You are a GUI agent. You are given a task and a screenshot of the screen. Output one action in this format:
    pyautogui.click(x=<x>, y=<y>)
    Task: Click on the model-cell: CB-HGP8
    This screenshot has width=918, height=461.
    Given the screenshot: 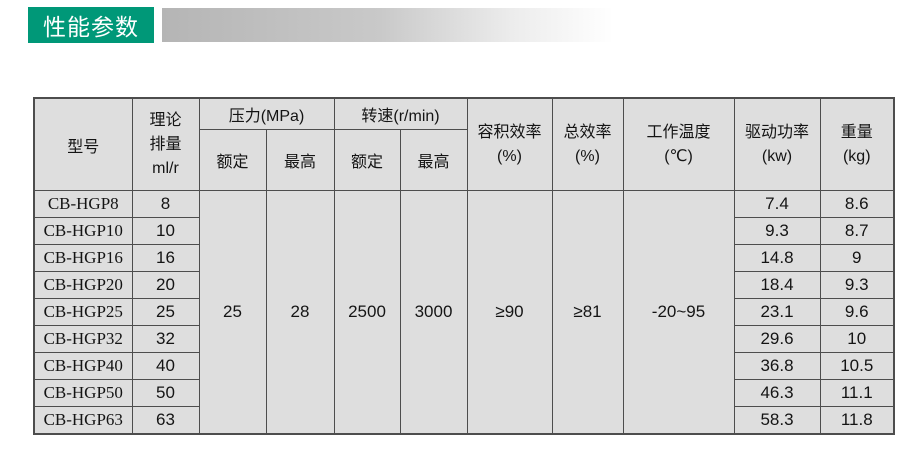 What is the action you would take?
    pyautogui.click(x=83, y=204)
    